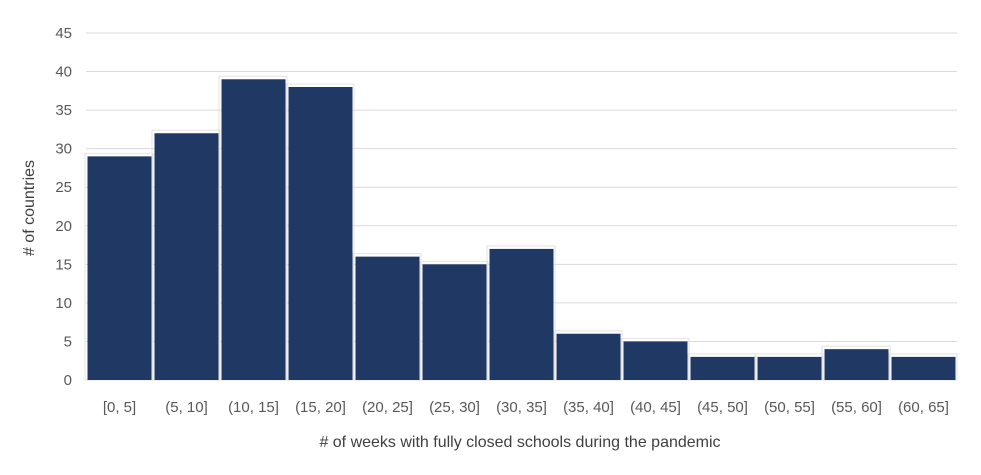  Describe the element at coordinates (63, 226) in the screenshot. I see `y-tick-label: 20` at that location.